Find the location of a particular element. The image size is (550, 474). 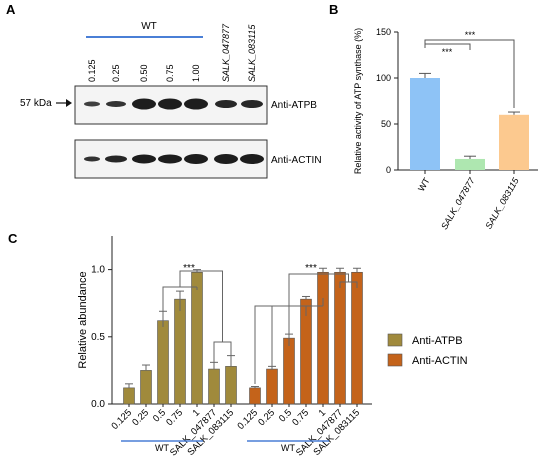

legend-label: Anti-ATPB is located at coordinates (437, 341).